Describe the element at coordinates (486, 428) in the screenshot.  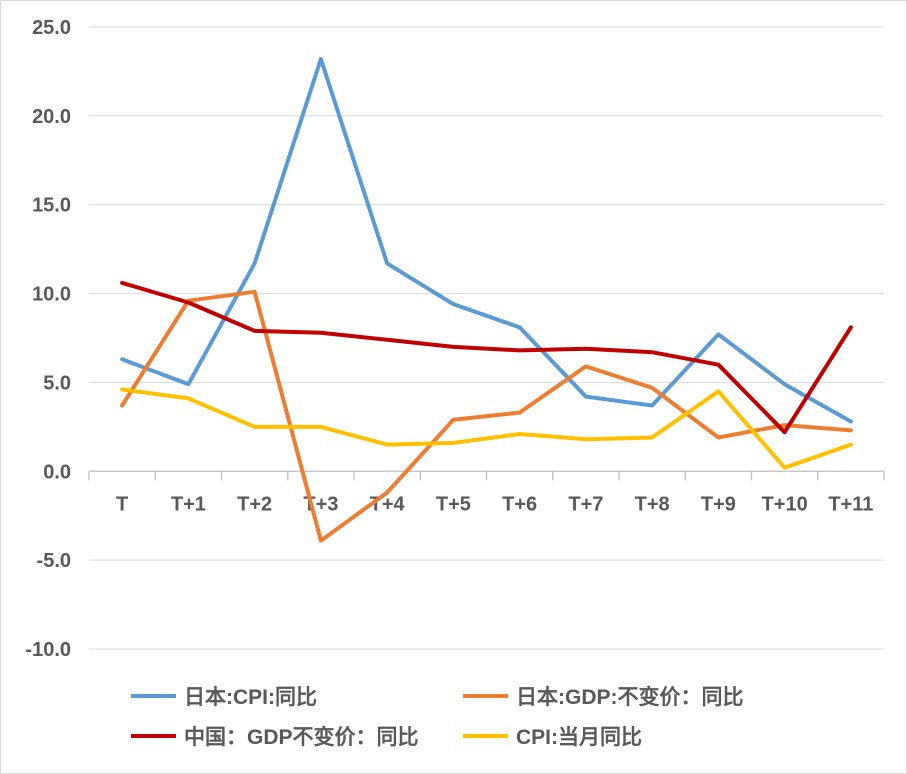
I see `series-line` at that location.